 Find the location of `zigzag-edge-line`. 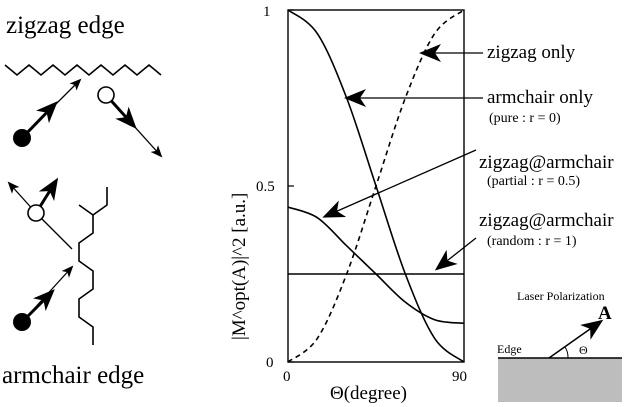

zigzag-edge-line is located at coordinates (83, 70).